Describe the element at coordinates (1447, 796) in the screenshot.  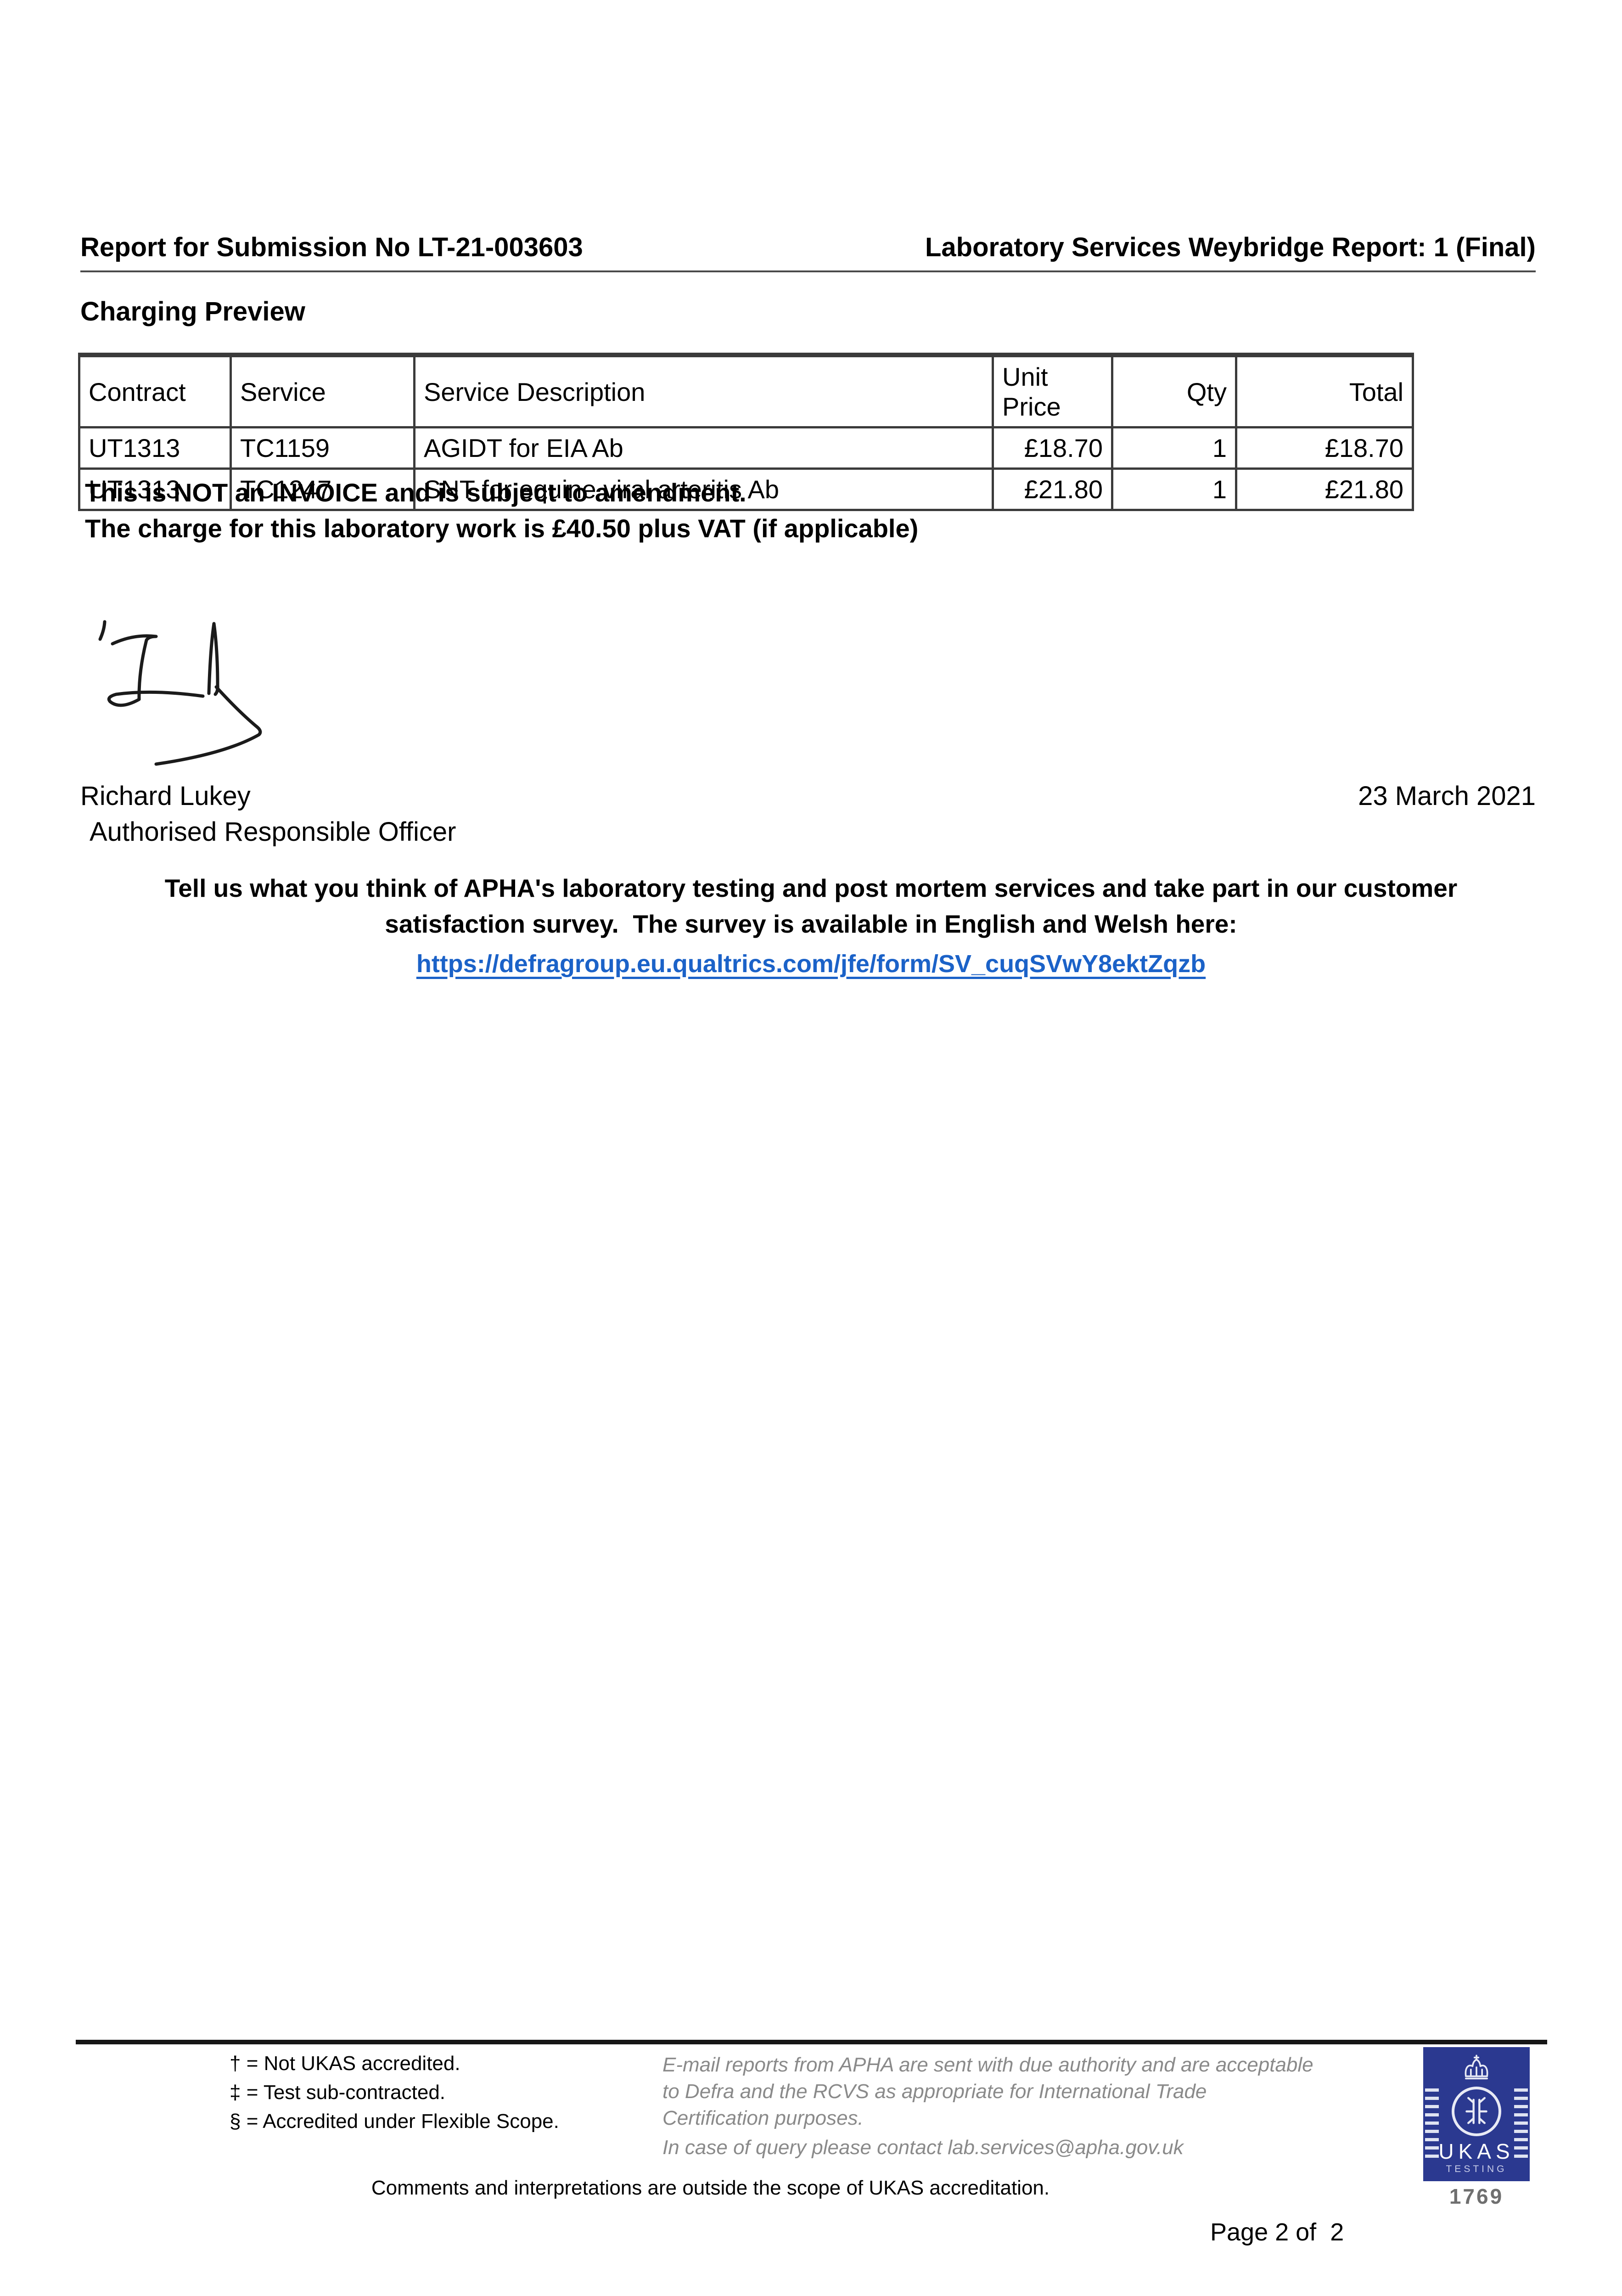
I see `report-date: 23 March 2021` at that location.